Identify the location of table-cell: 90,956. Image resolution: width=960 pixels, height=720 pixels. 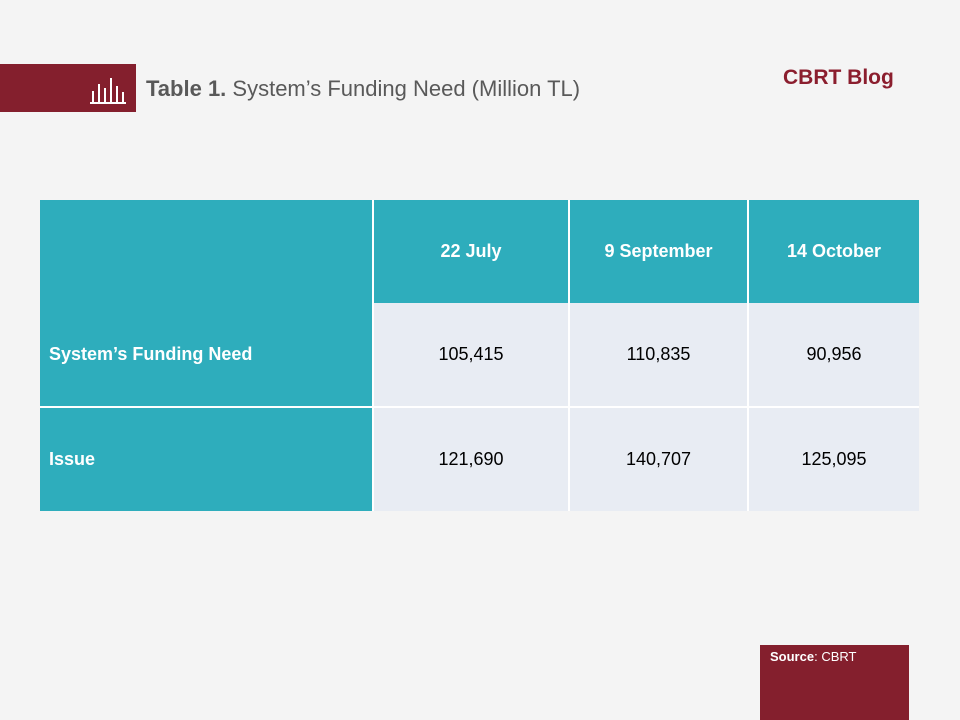
(833, 355).